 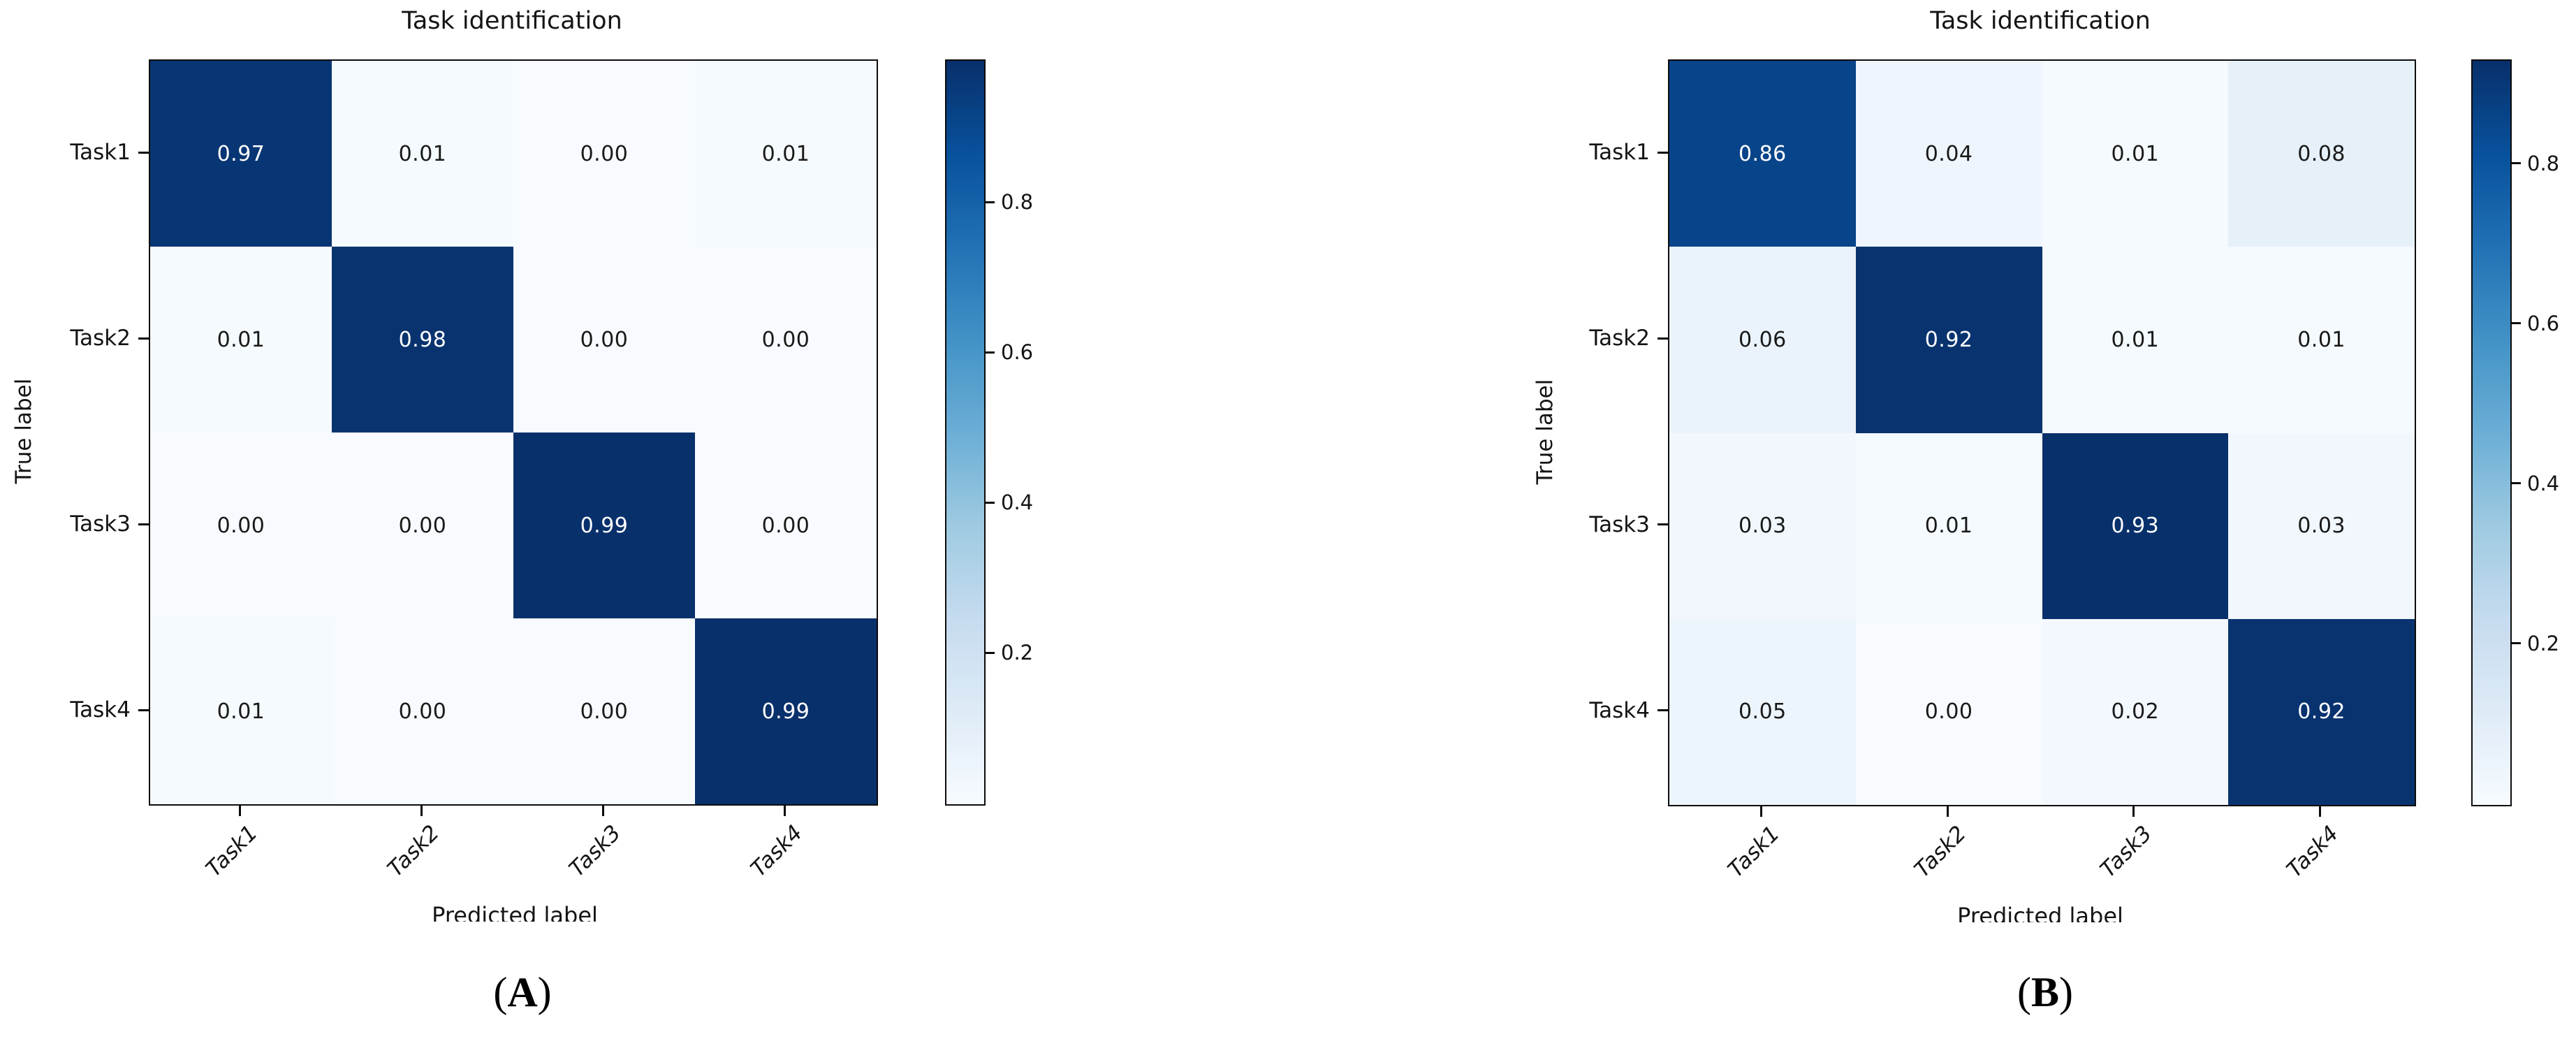 I want to click on heatmap-cell: 0.05, so click(x=1763, y=711).